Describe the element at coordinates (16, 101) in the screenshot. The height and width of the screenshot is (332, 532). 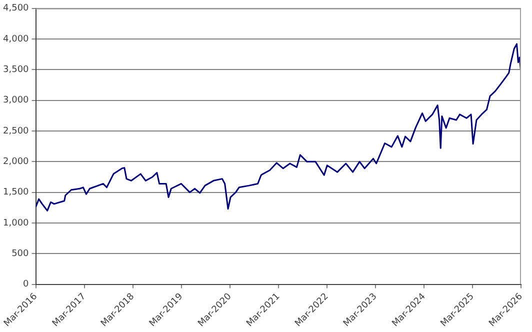
I see `y-tick-label: 3,000` at that location.